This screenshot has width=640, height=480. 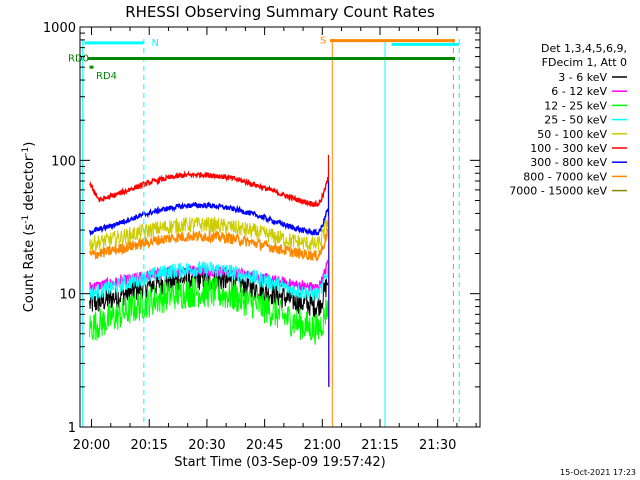 What do you see at coordinates (379, 445) in the screenshot?
I see `x-tick-label-5: 21:15` at bounding box center [379, 445].